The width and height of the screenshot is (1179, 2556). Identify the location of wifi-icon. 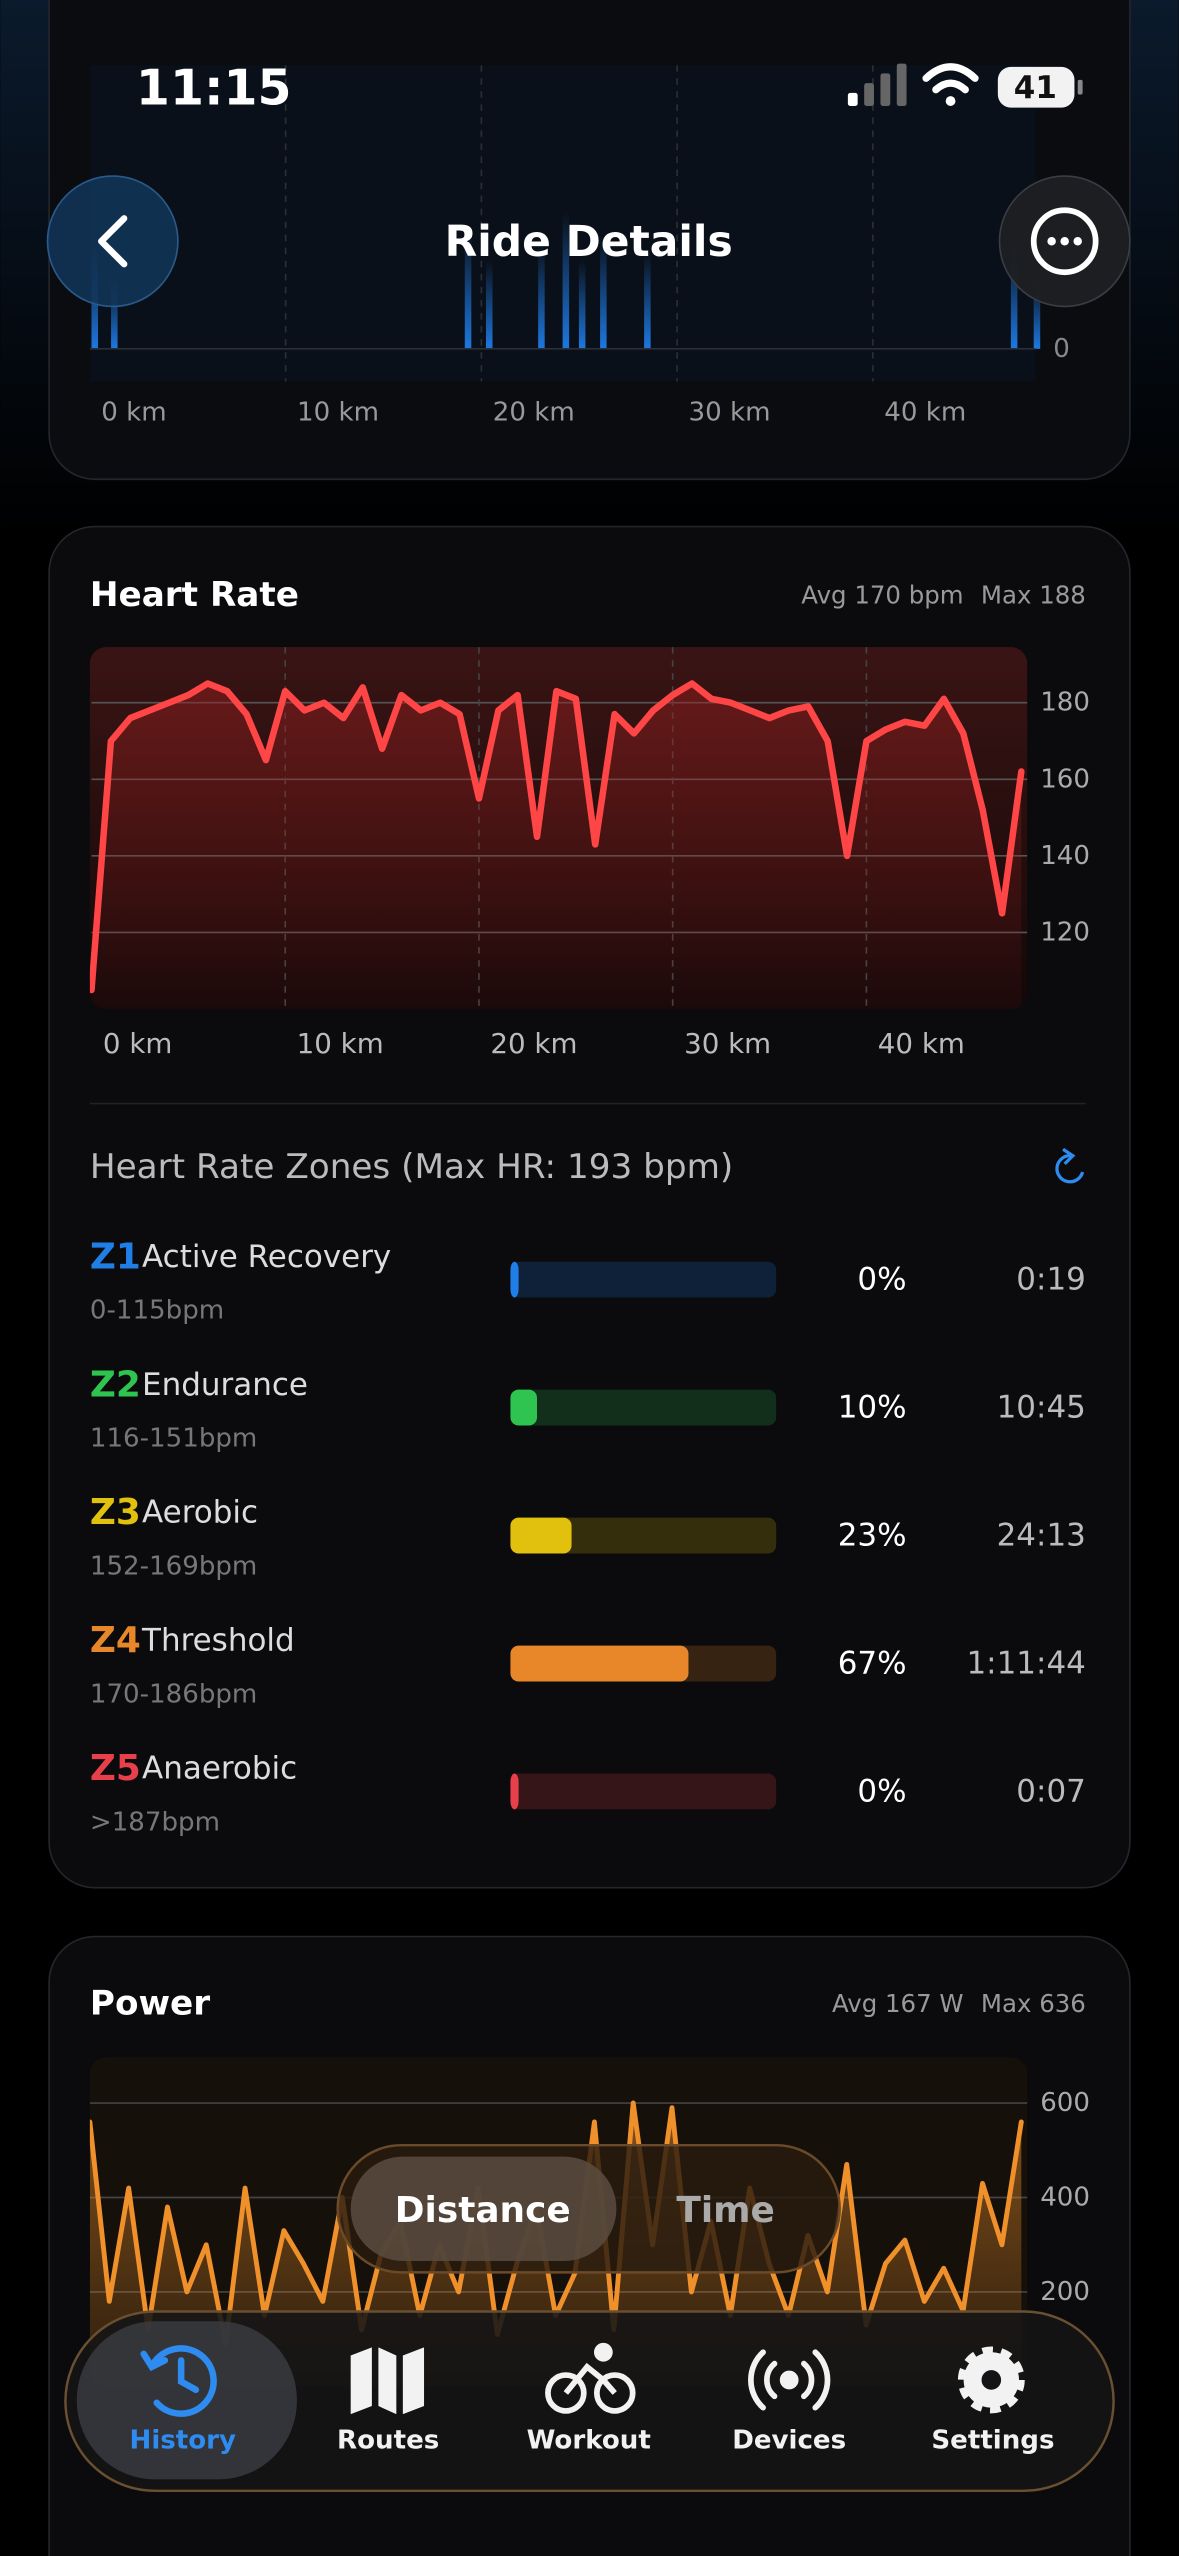
(950, 84).